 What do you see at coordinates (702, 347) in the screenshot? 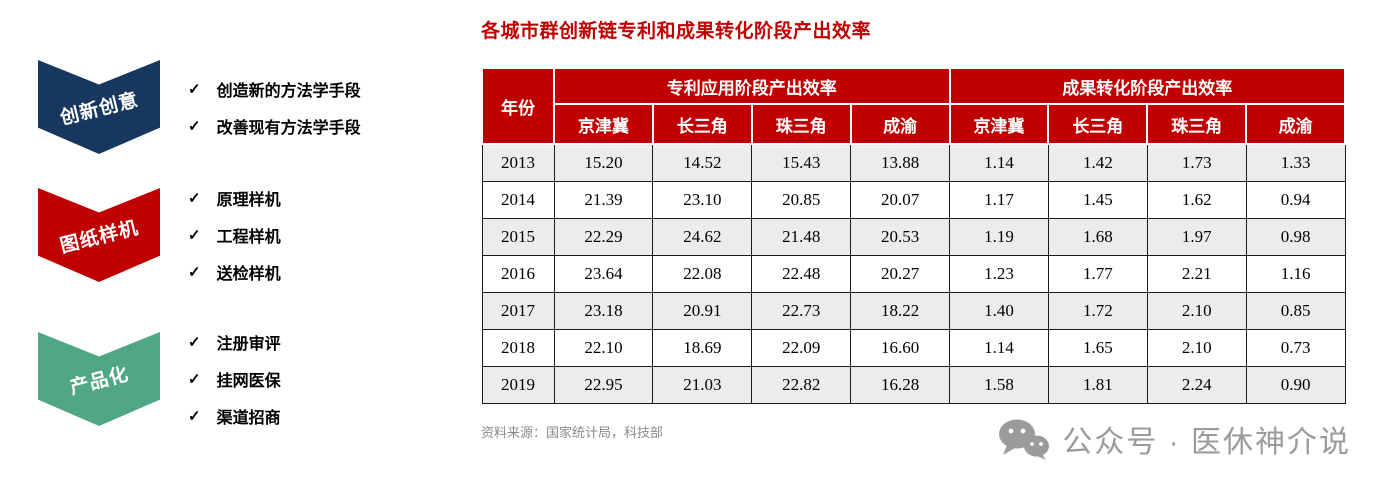
I see `table-cell: 18.69` at bounding box center [702, 347].